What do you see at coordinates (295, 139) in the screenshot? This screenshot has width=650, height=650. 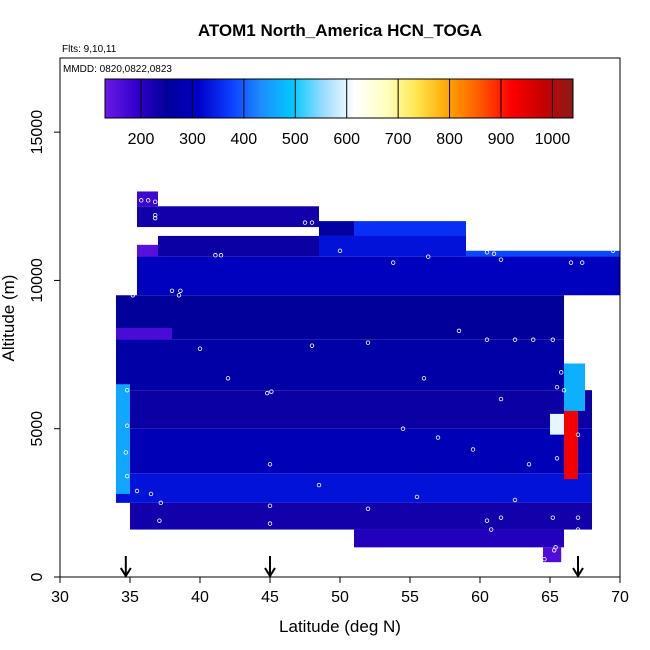 I see `colorbar-tick-label-3: 500` at bounding box center [295, 139].